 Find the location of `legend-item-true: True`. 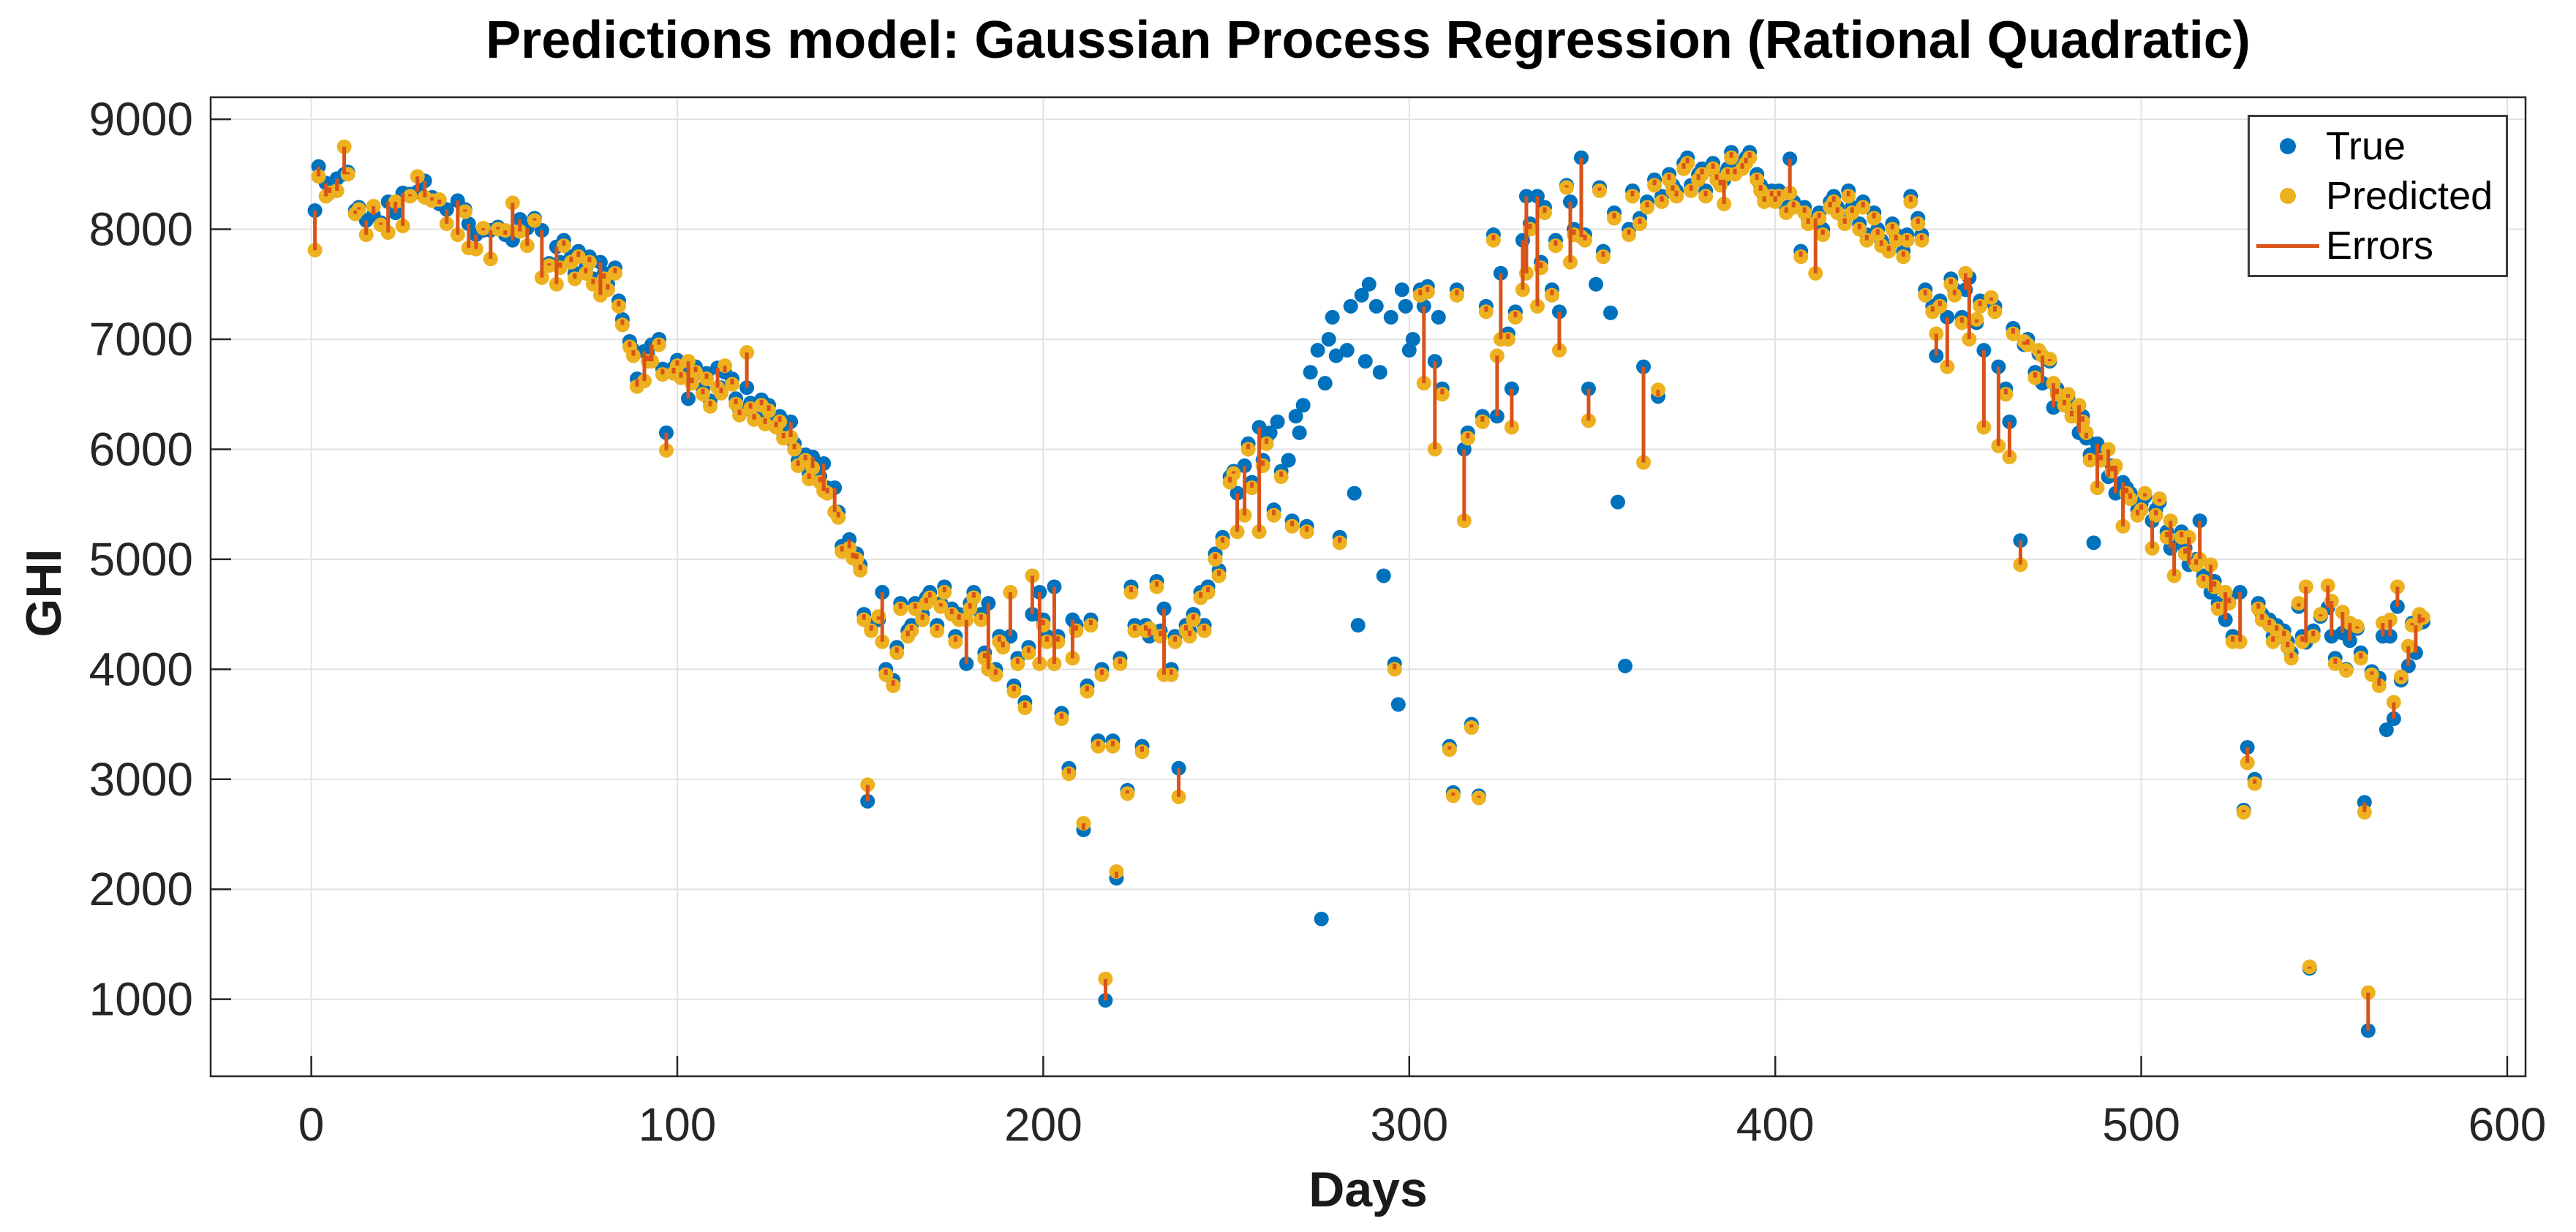

legend-item-true: True is located at coordinates (2378, 146).